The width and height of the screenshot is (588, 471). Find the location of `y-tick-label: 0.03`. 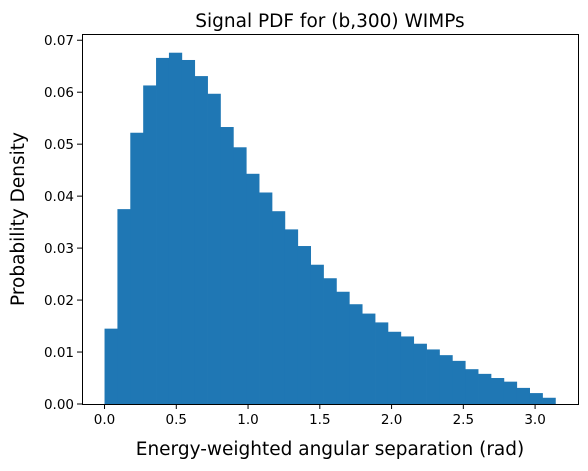

y-tick-label: 0.03 is located at coordinates (59, 249).